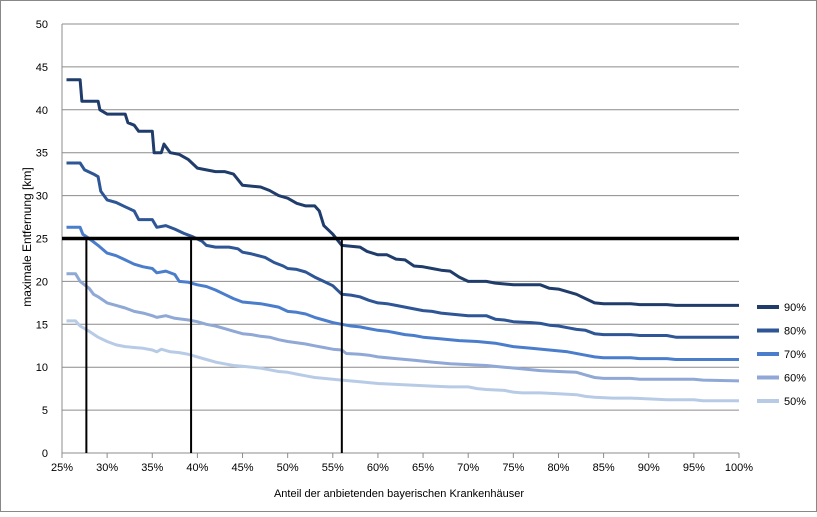 The height and width of the screenshot is (517, 817). What do you see at coordinates (42, 111) in the screenshot?
I see `y-tick-label: 40` at bounding box center [42, 111].